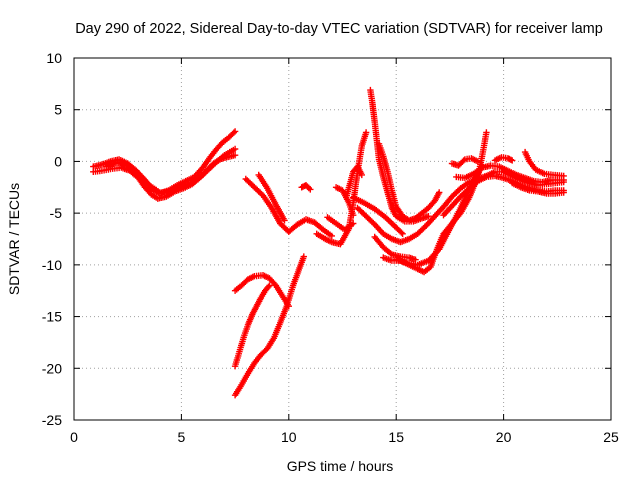 The width and height of the screenshot is (640, 480). What do you see at coordinates (182, 437) in the screenshot?
I see `x-tick-label: 5` at bounding box center [182, 437].